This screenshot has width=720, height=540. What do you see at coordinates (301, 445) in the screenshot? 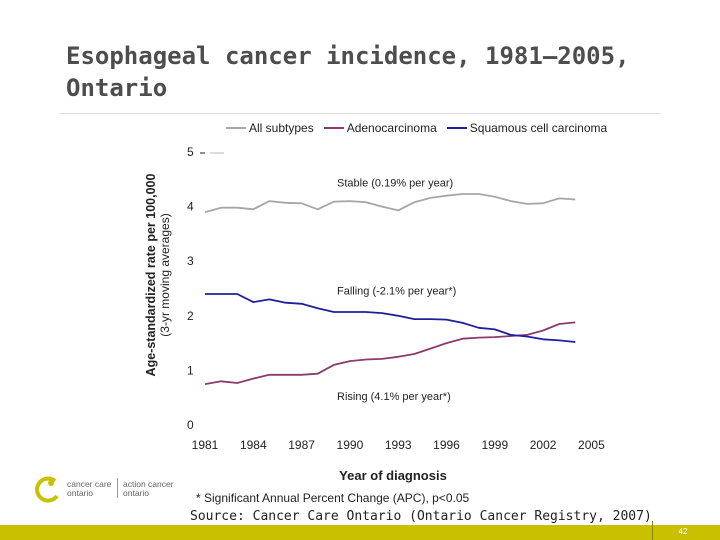
I see `x-tick-label: 1987` at bounding box center [301, 445].